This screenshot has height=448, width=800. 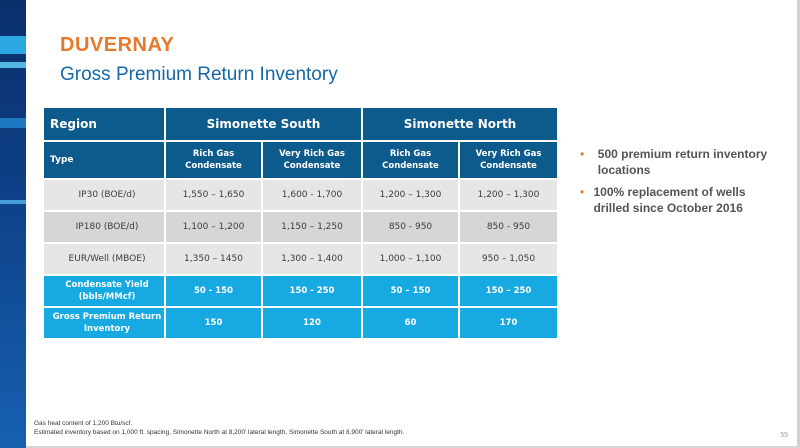 I want to click on table-cell: 50 – 150, so click(x=410, y=291).